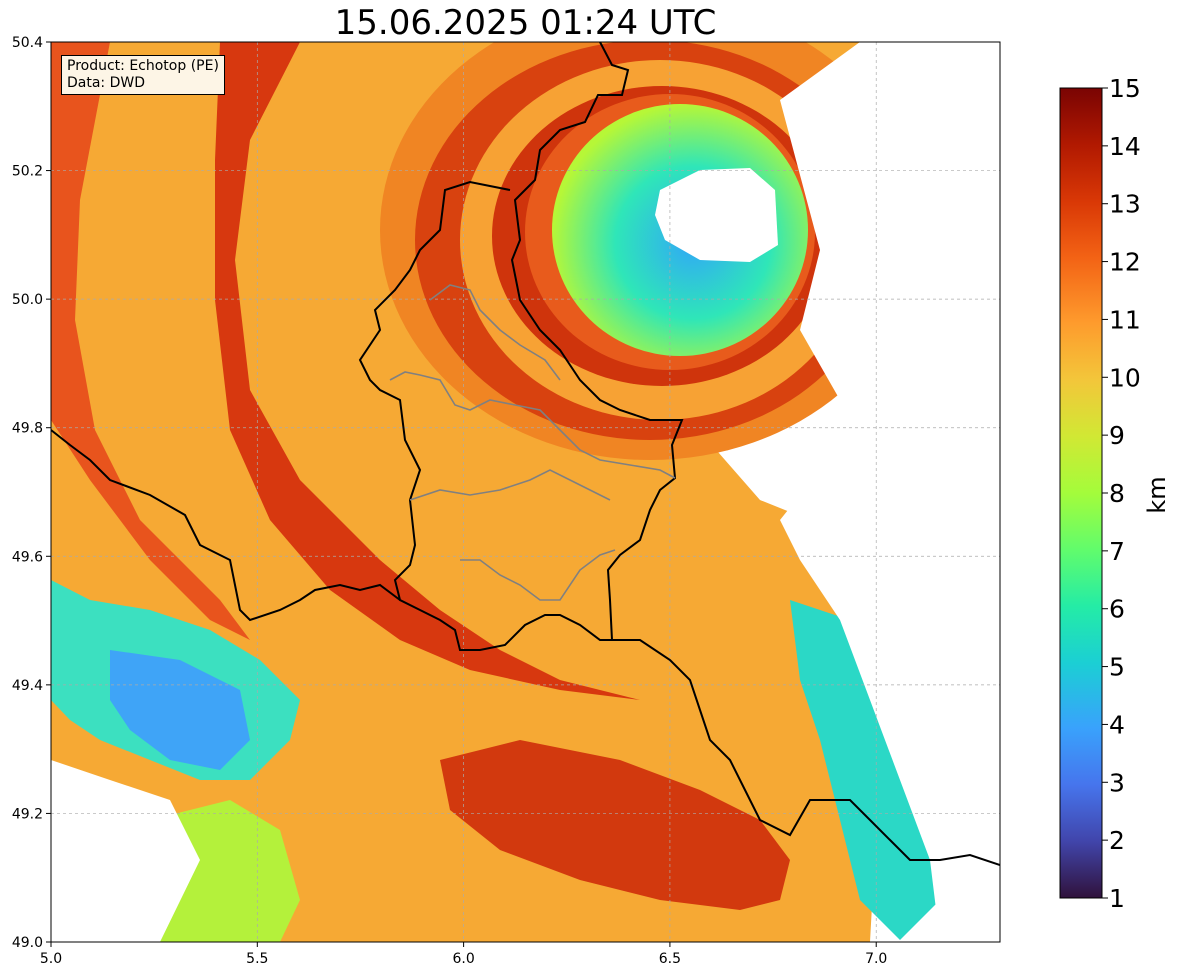 This screenshot has width=1178, height=976. I want to click on border-germany-south, so click(806, 752).